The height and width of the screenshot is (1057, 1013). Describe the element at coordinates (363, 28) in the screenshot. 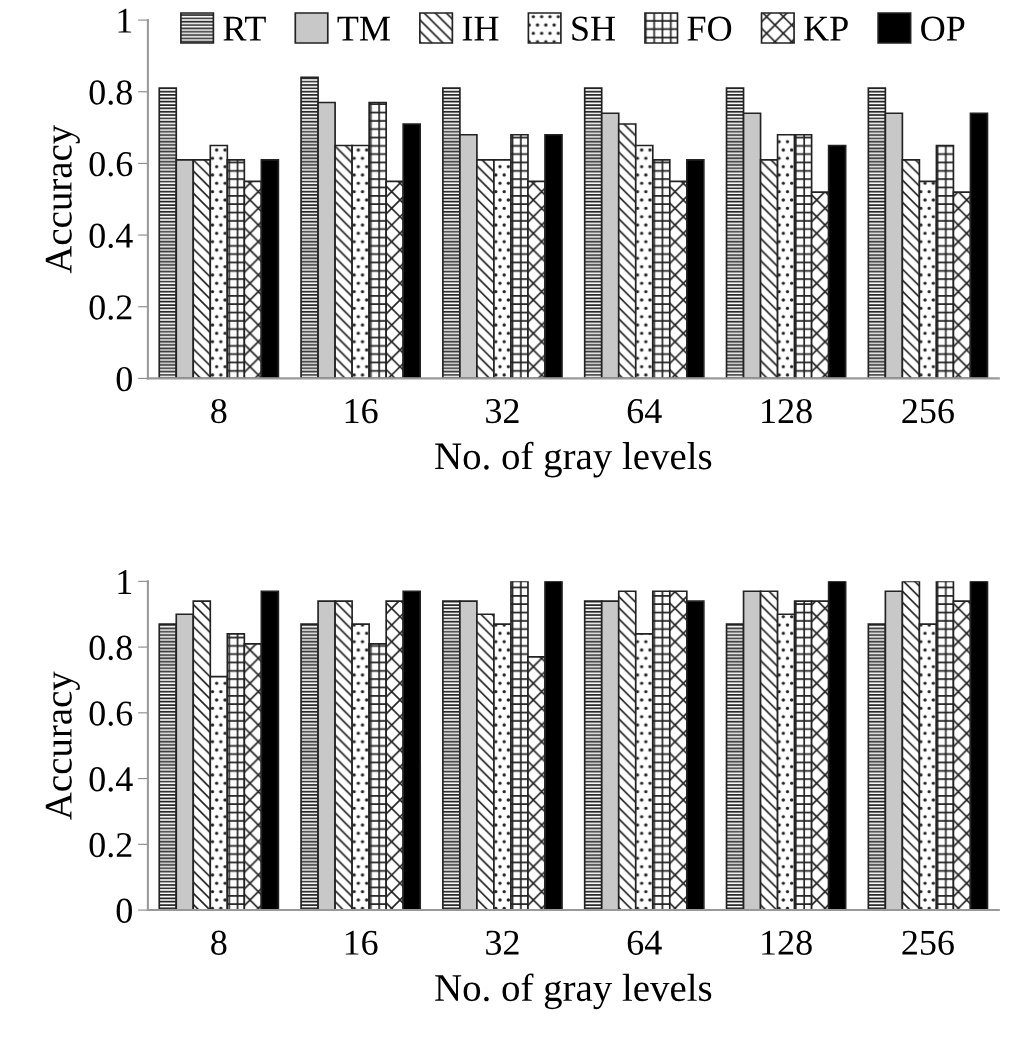

I see `legend-label: TM` at that location.